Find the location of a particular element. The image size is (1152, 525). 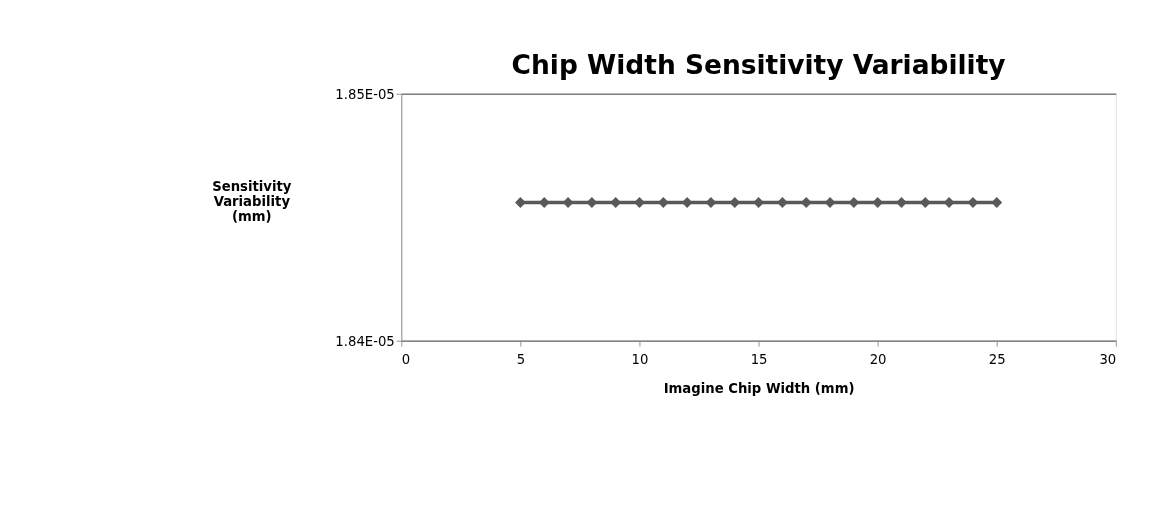

x-tick-label: 0 is located at coordinates (406, 360).